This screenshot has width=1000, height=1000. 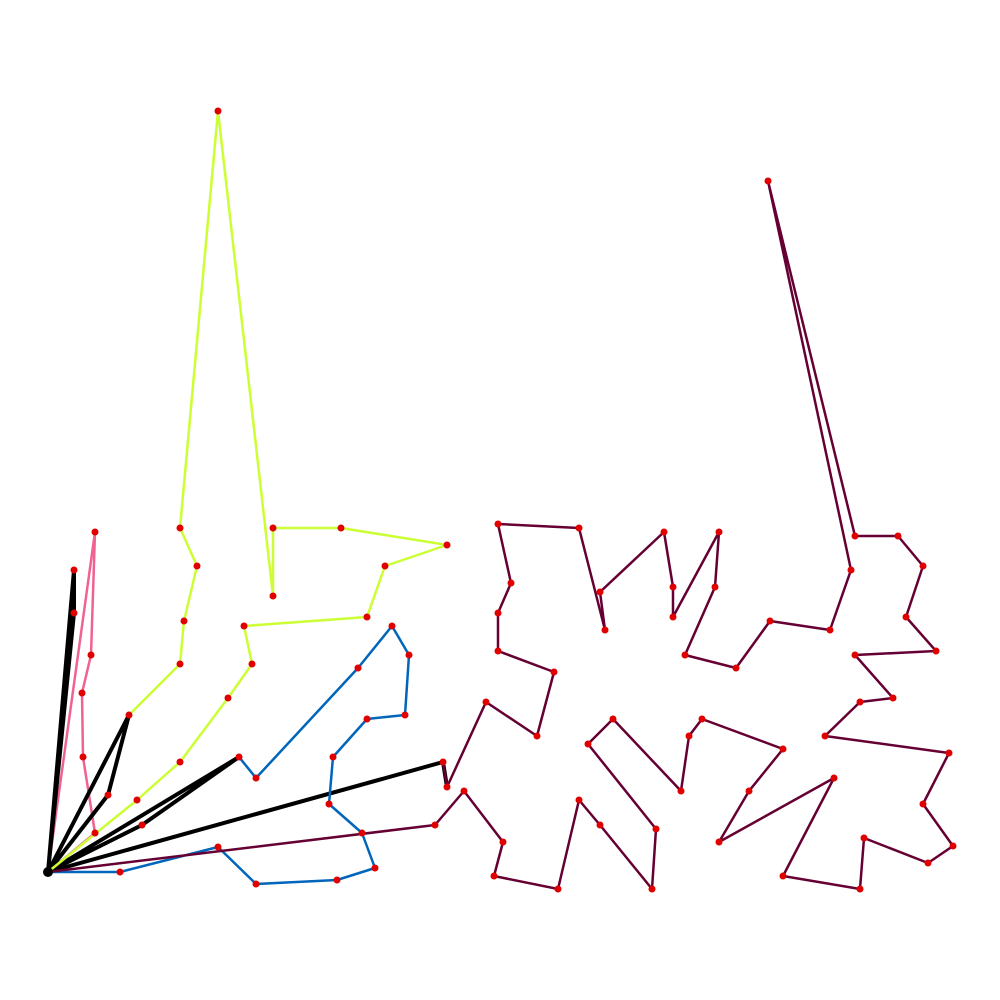 I want to click on route-blue, so click(x=228, y=755).